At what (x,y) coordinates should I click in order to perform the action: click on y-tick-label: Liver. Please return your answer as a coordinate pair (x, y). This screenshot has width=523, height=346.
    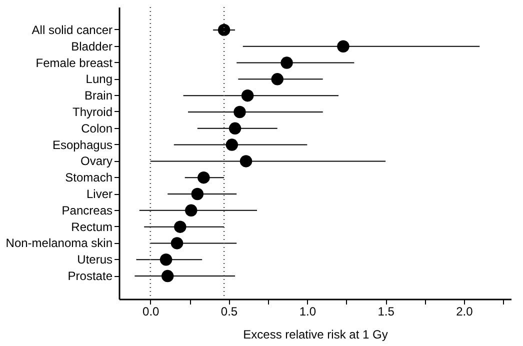
    Looking at the image, I should click on (99, 194).